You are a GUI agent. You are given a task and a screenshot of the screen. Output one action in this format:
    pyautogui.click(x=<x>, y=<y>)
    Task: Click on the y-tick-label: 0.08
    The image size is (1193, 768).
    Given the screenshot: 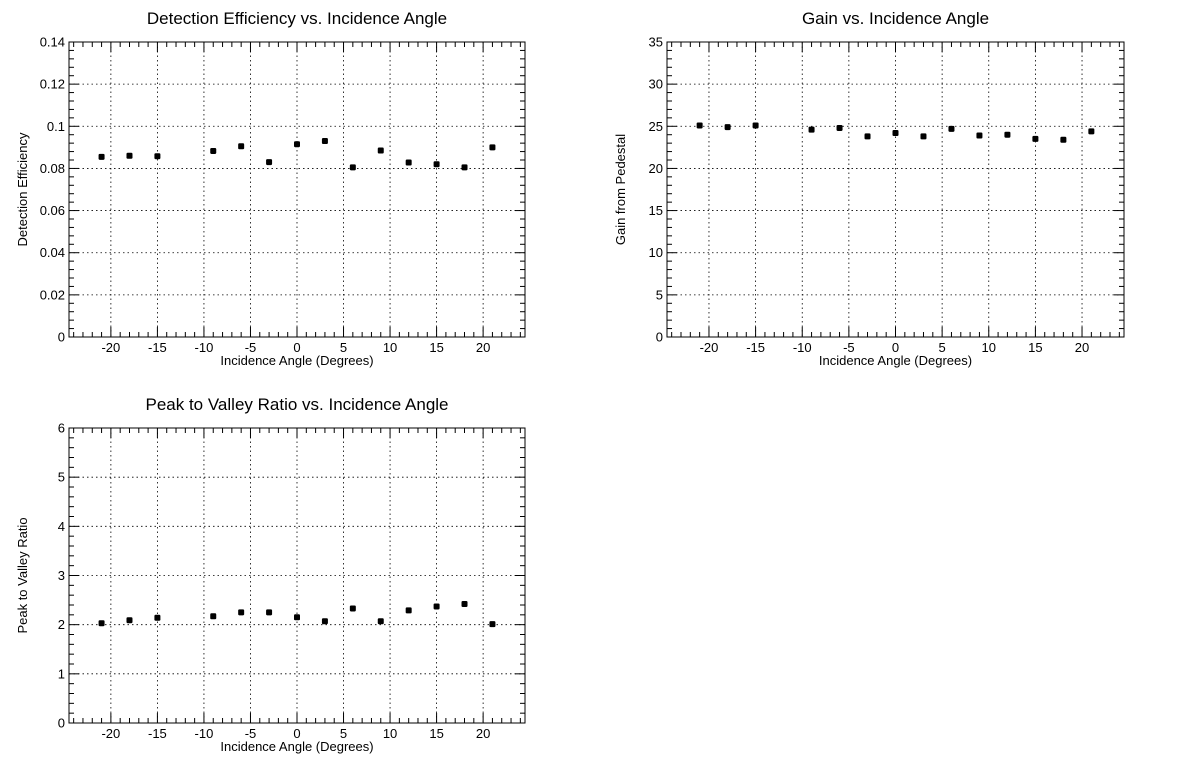 What is the action you would take?
    pyautogui.click(x=52, y=168)
    